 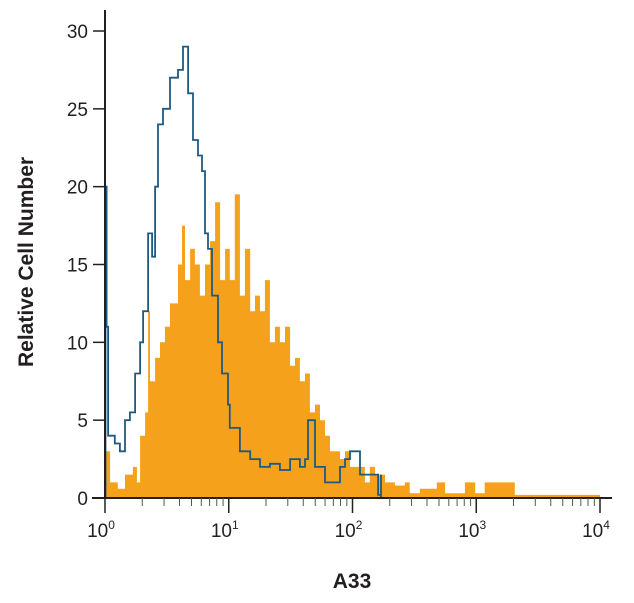 I want to click on x-tick-label: 10⁴, so click(x=596, y=530).